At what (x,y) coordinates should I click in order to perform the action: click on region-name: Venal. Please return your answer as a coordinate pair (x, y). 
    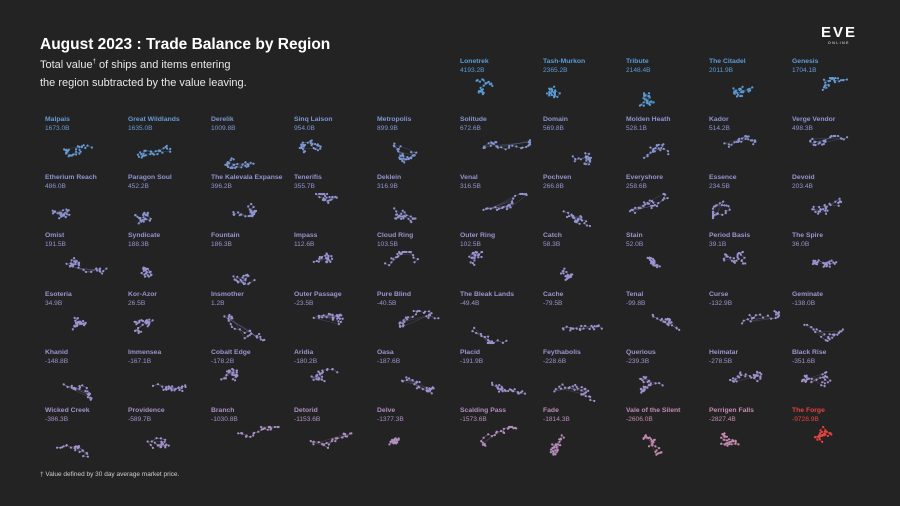
    Looking at the image, I should click on (469, 177).